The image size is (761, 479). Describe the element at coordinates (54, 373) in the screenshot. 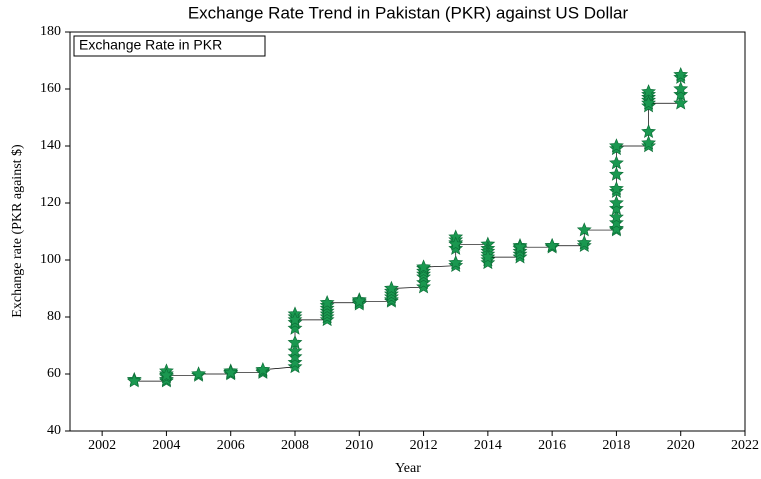

I see `y-tick-label: 60` at that location.